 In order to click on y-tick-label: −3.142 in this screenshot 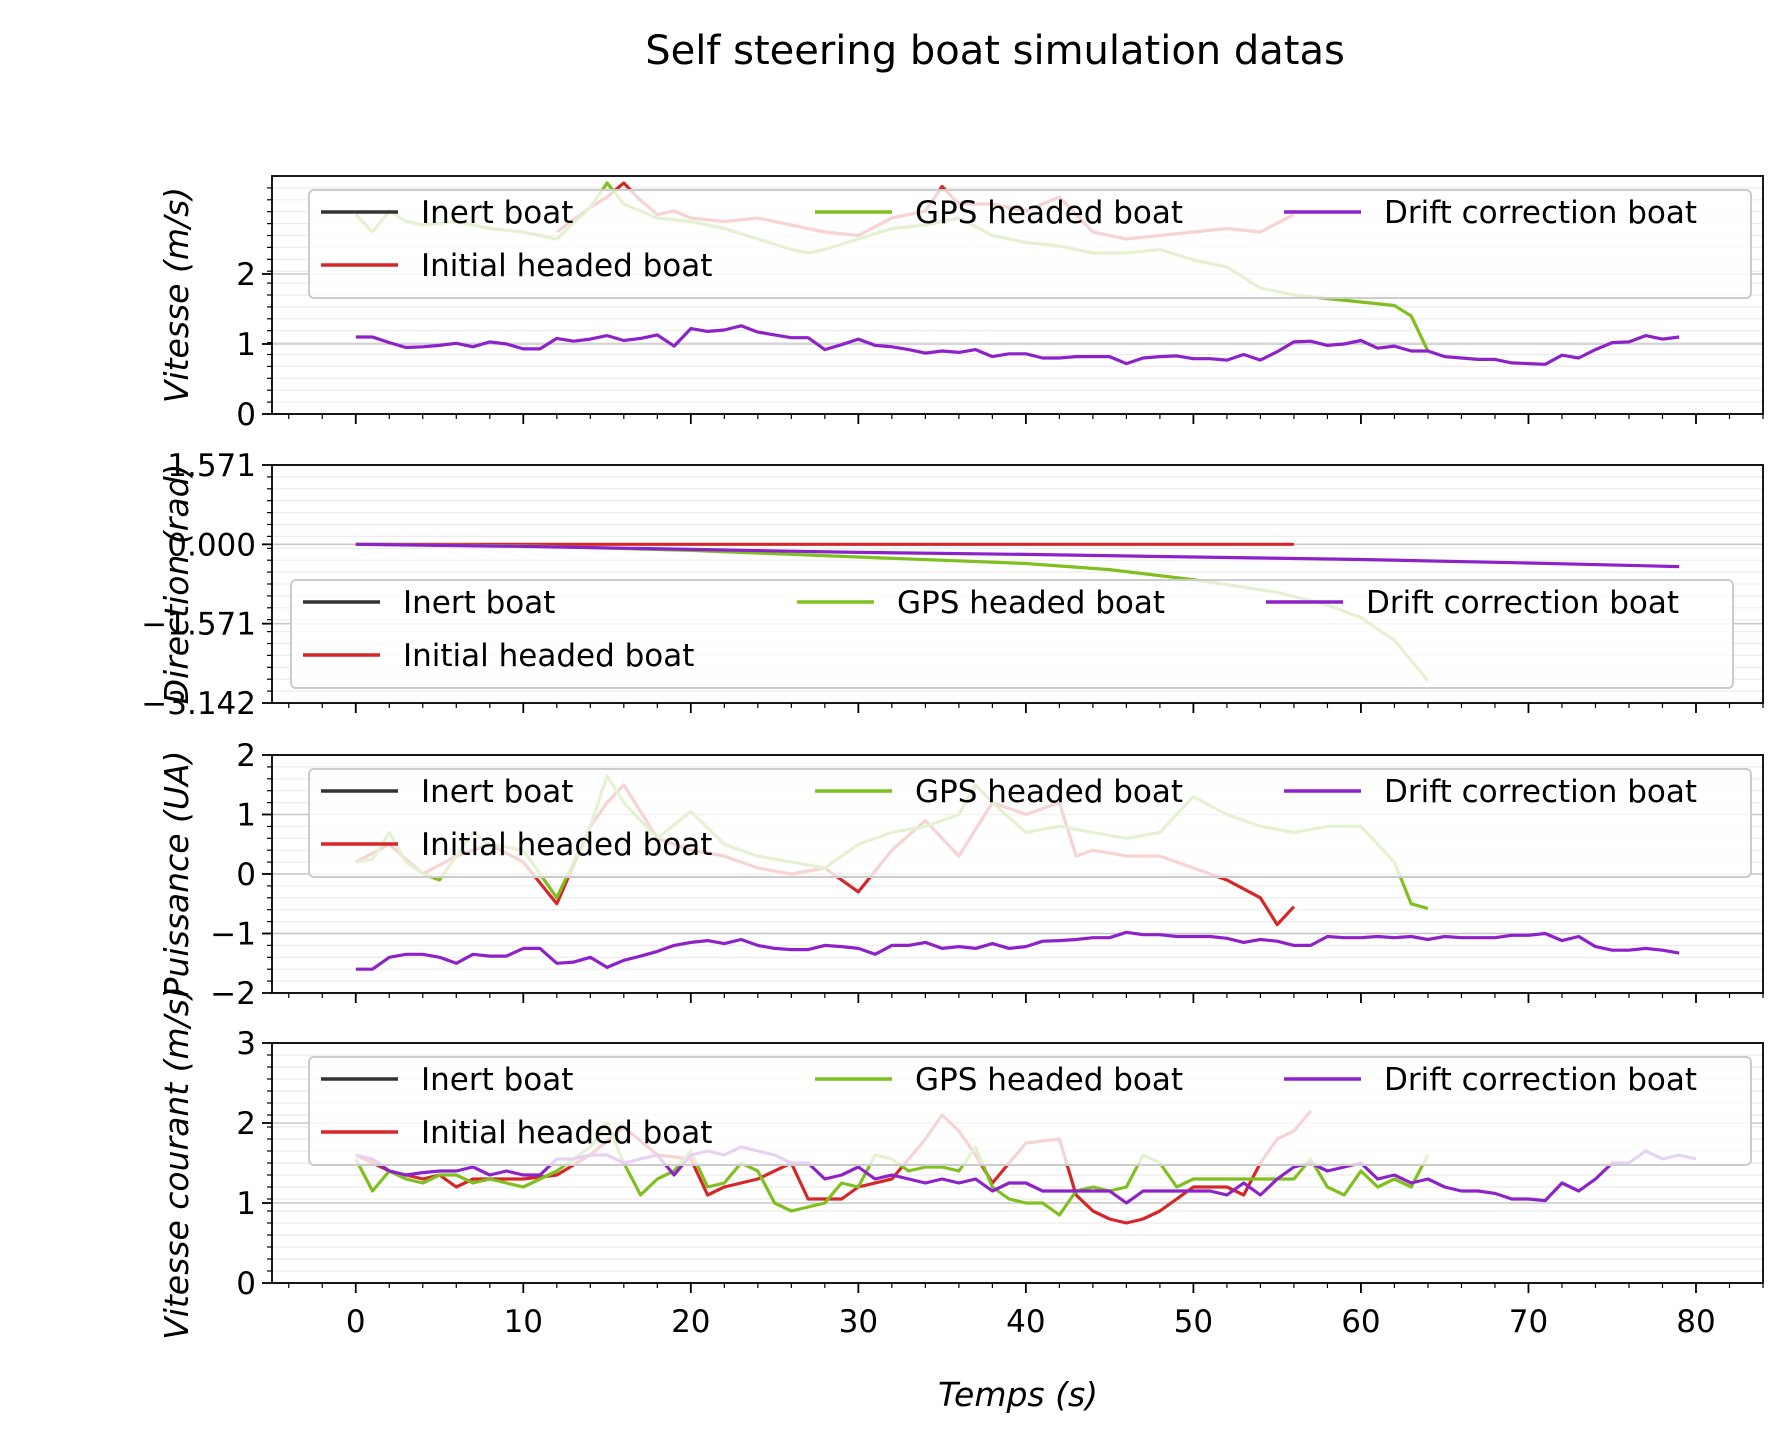, I will do `click(198, 704)`.